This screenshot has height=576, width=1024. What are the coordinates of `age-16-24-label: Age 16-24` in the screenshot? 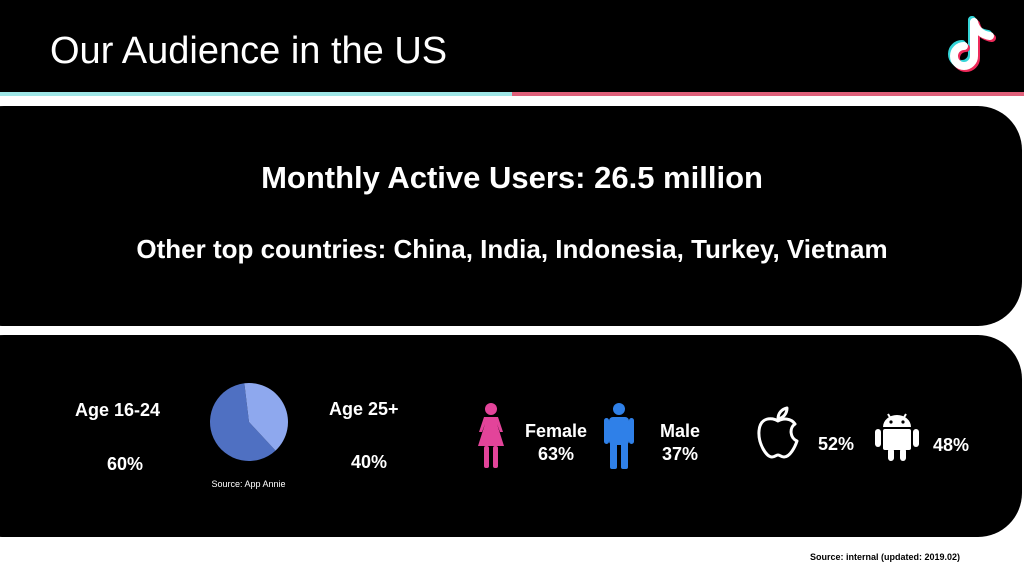 It's located at (118, 410).